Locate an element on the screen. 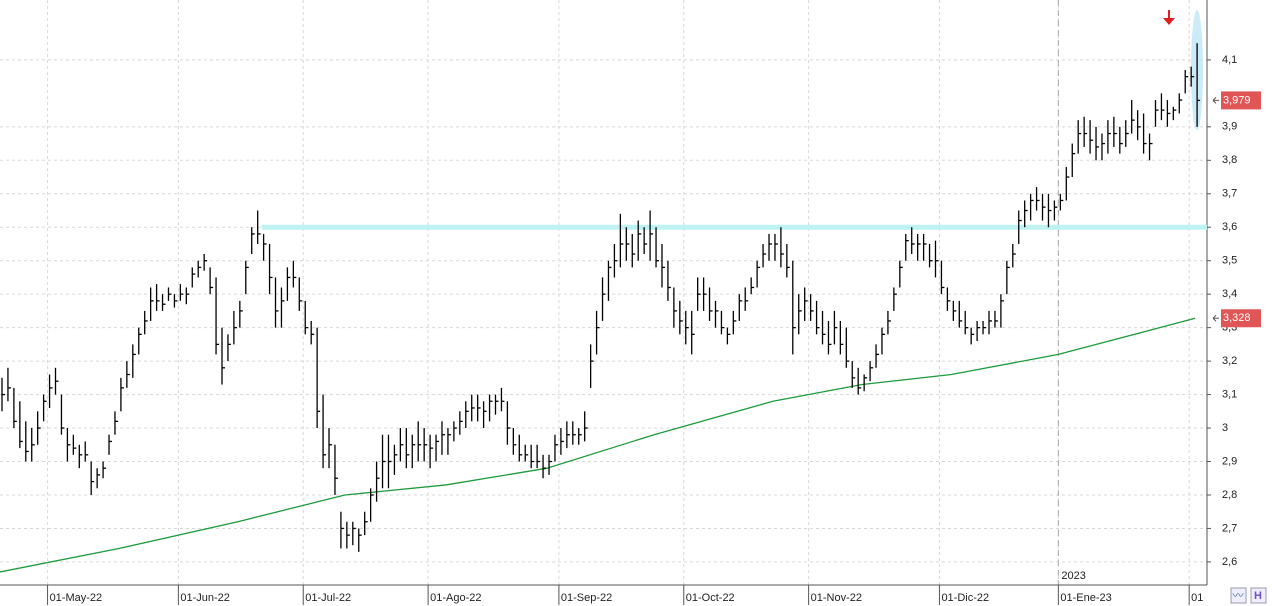 The width and height of the screenshot is (1272, 606). x-tick-label: 01 is located at coordinates (1197, 598).